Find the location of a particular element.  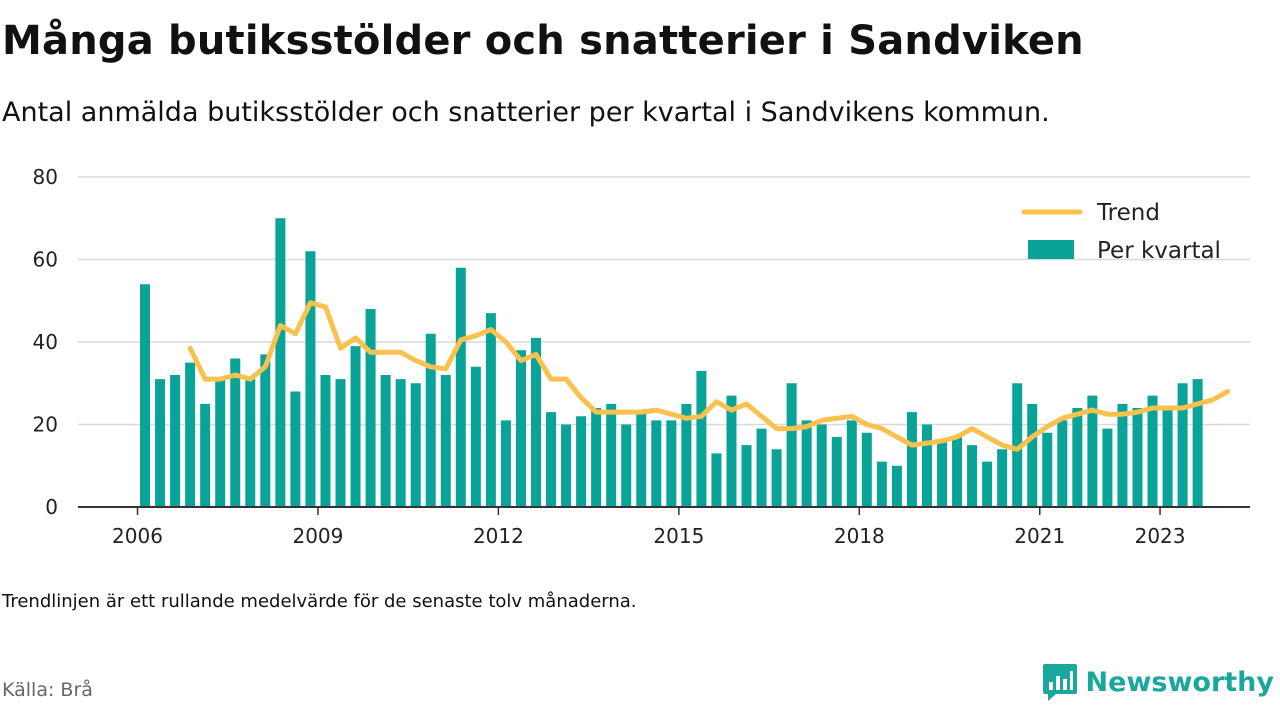

x-tick-label: 2012 is located at coordinates (498, 536).